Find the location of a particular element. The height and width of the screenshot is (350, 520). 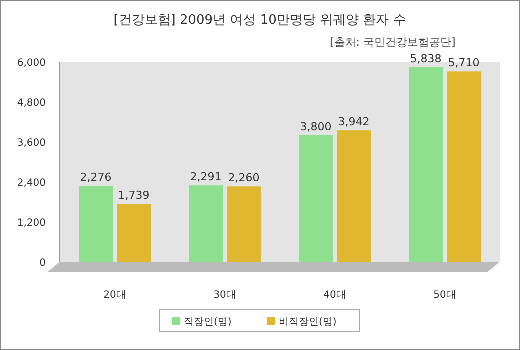

data-label: 1,739 is located at coordinates (134, 195).